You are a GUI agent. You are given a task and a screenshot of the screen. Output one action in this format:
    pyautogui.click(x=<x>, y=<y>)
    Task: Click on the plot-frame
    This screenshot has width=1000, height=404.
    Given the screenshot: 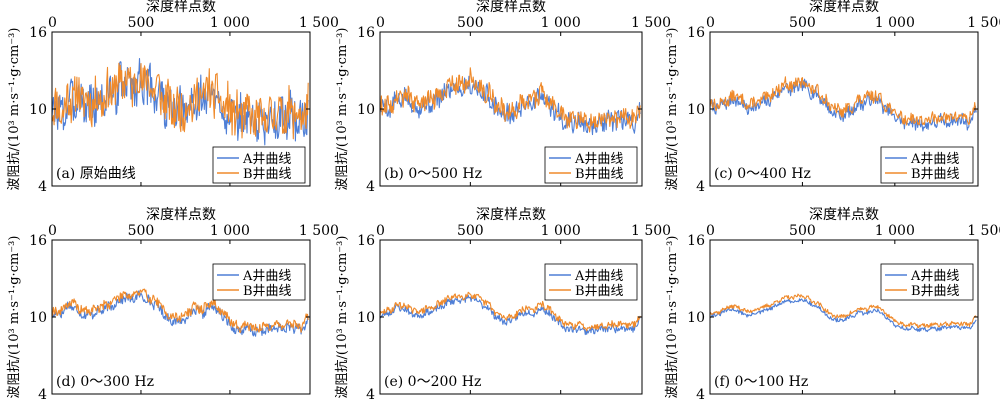 What is the action you would take?
    pyautogui.click(x=844, y=317)
    